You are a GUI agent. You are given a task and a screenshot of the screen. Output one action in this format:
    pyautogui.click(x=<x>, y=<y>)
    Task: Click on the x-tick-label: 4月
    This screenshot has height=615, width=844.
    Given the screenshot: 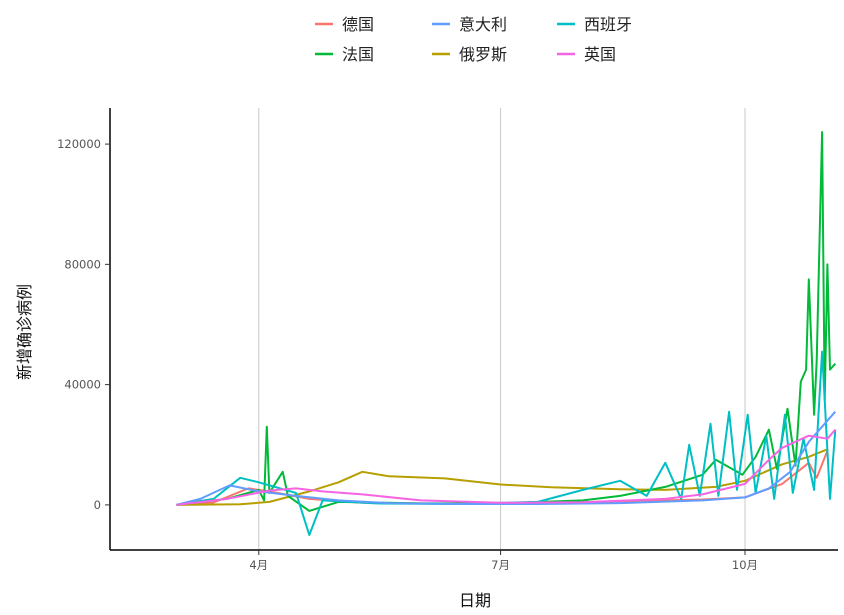 What is the action you would take?
    pyautogui.click(x=258, y=565)
    